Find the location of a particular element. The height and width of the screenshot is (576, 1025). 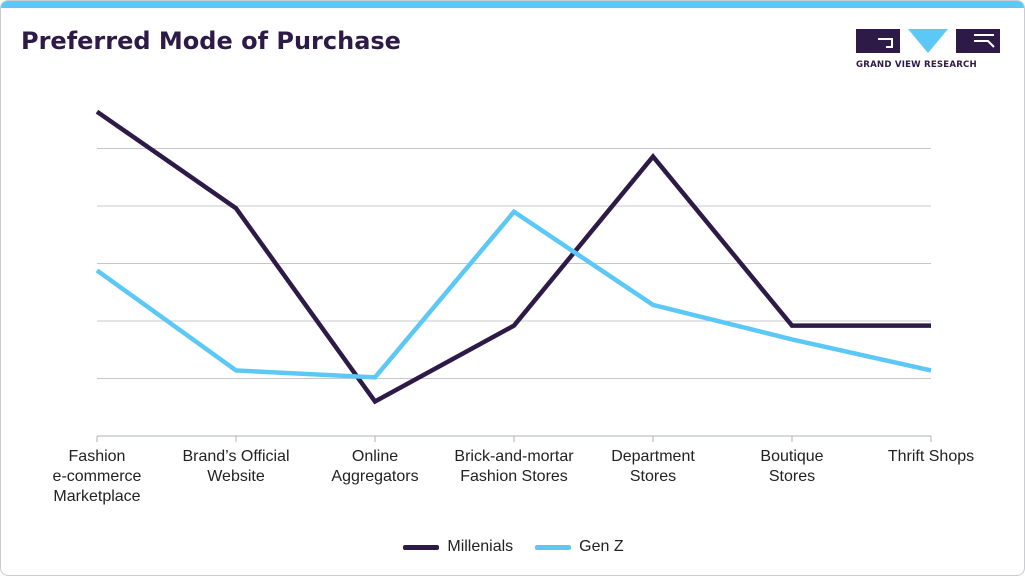

brand-logo: GRAND VIEW RESEARCH is located at coordinates (928, 51).